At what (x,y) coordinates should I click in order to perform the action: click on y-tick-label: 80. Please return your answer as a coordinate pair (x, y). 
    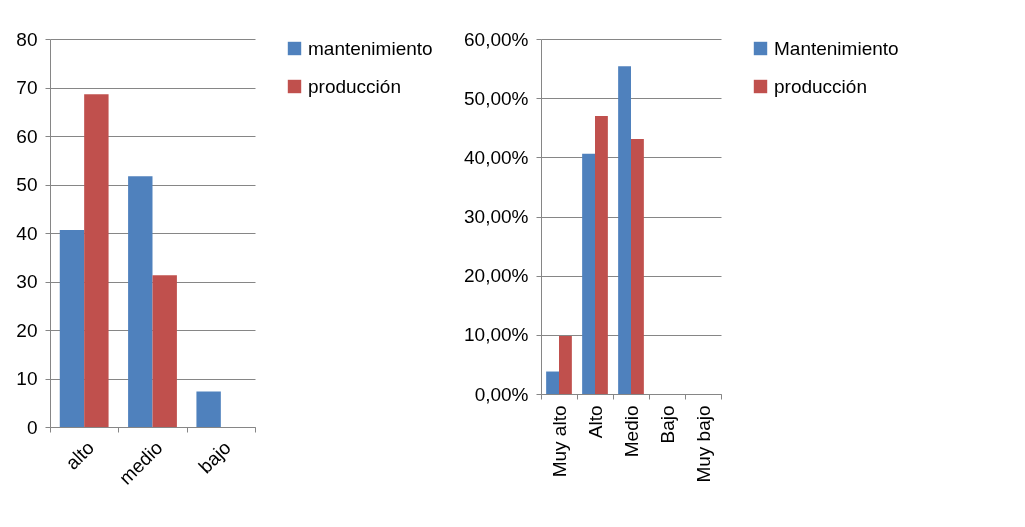
    Looking at the image, I should click on (27, 39).